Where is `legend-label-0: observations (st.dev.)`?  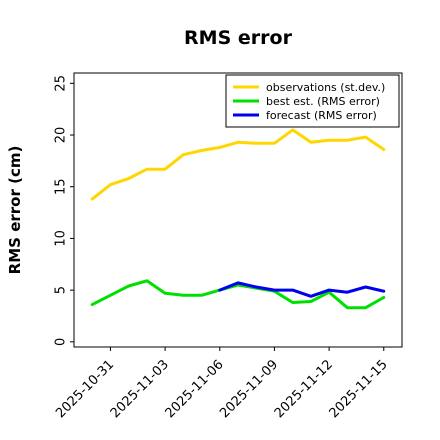
legend-label-0: observations (st.dev.) is located at coordinates (325, 87).